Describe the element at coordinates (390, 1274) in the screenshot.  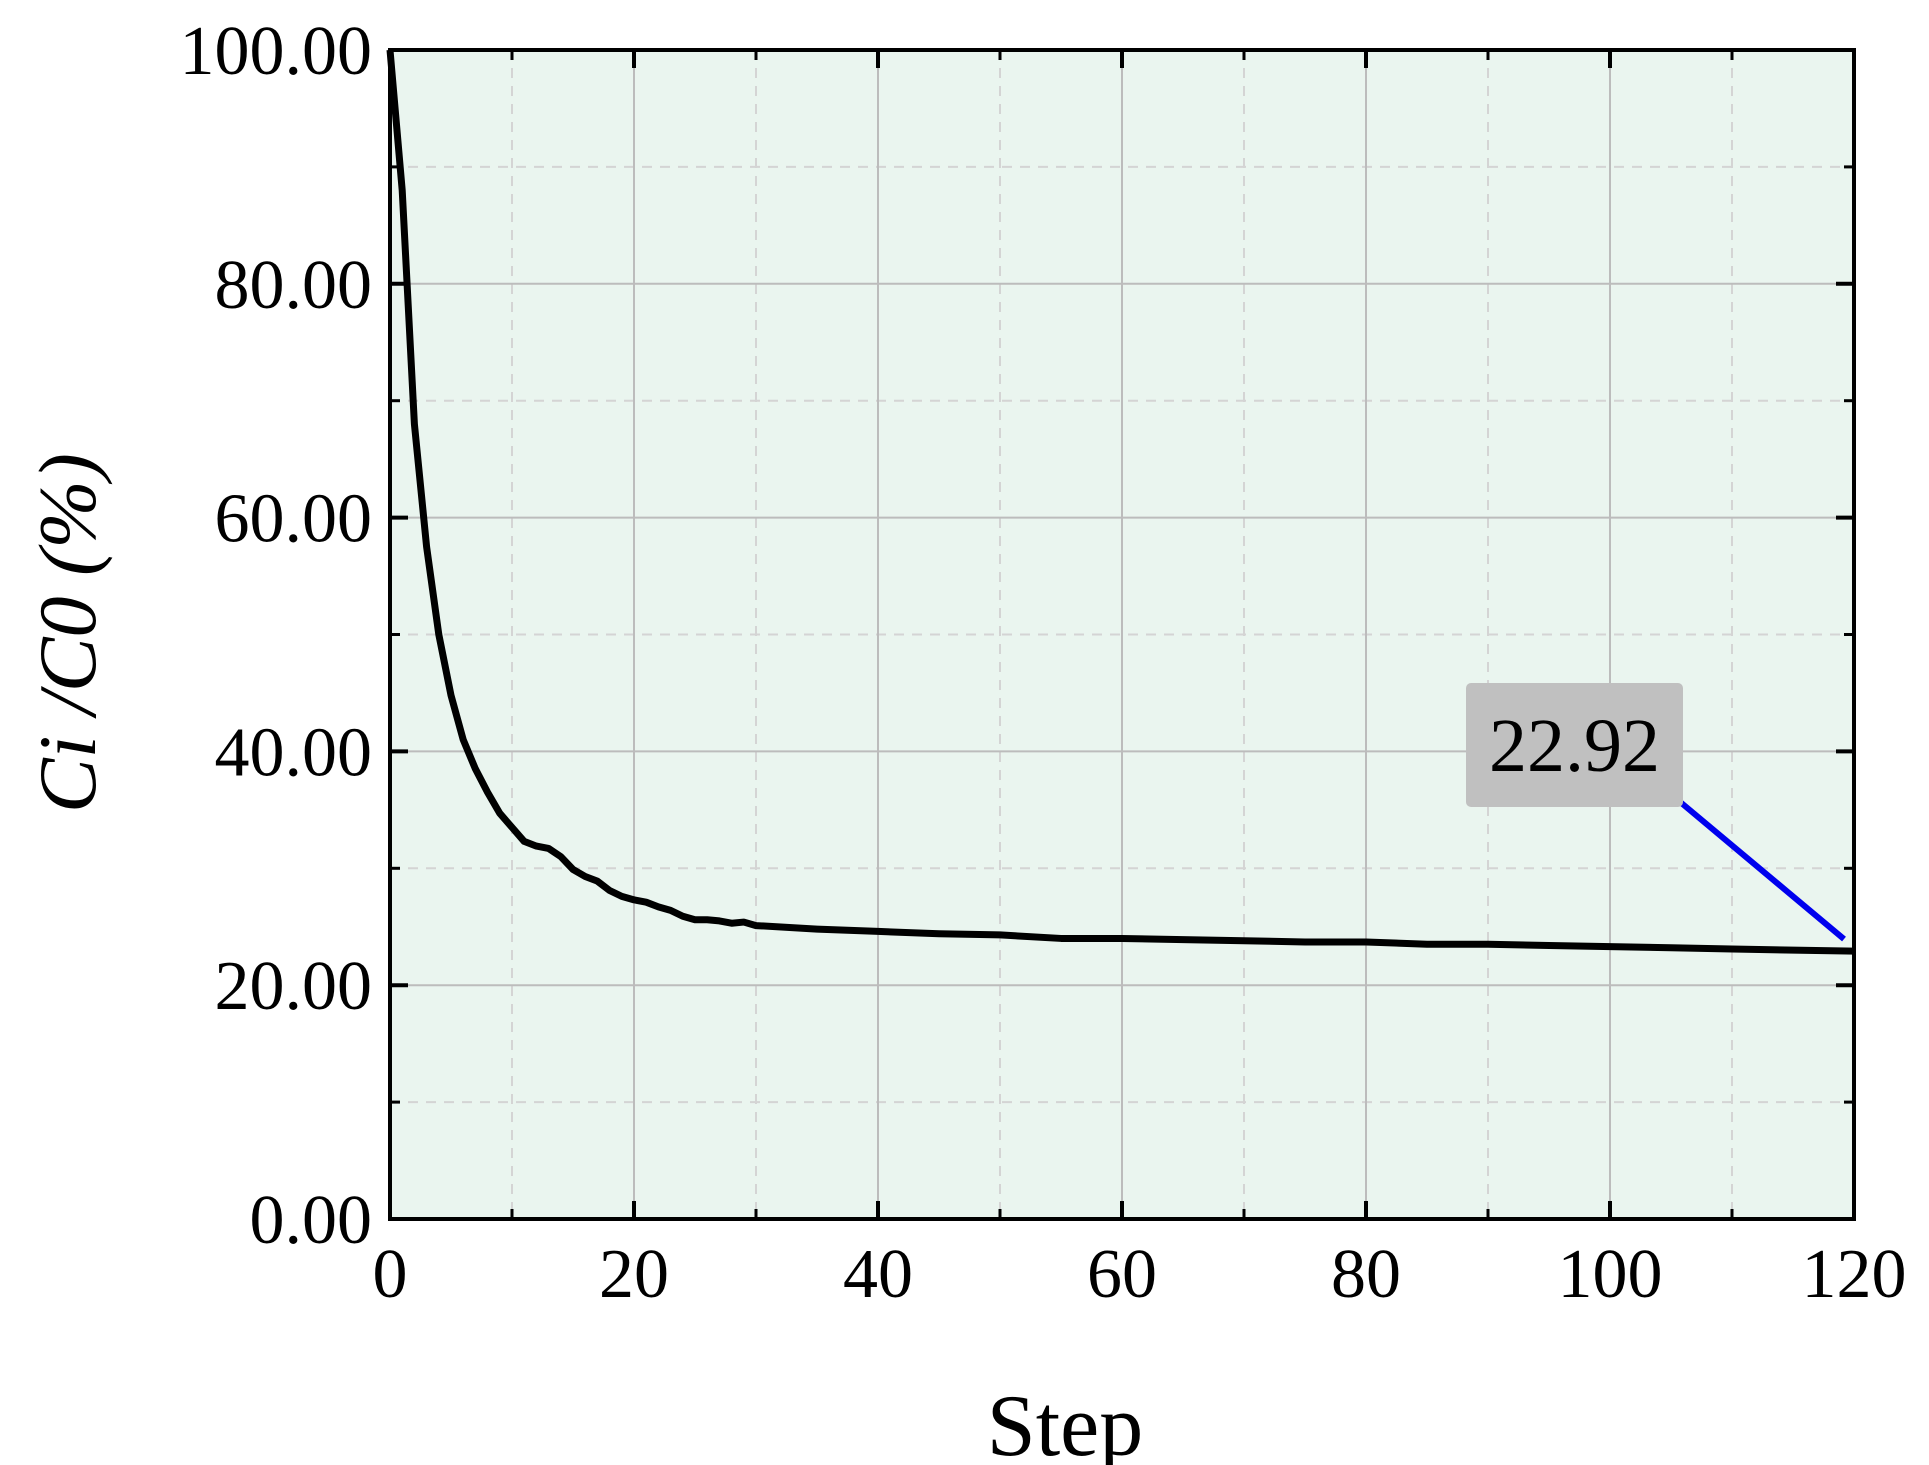
I see `x-tick-label: 0` at that location.